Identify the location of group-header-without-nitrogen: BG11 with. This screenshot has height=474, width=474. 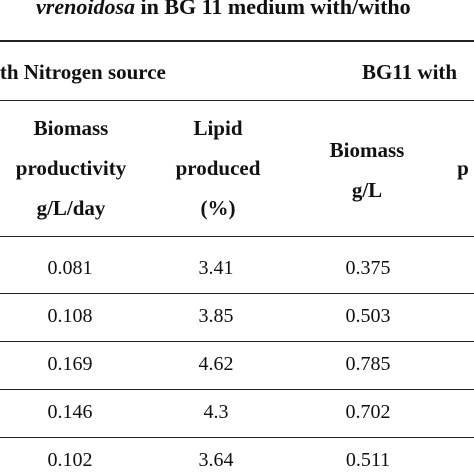
(410, 72).